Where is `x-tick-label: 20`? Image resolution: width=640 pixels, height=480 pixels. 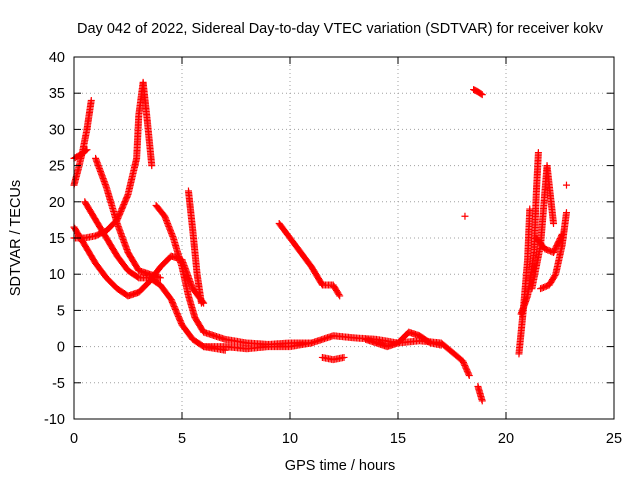
x-tick-label: 20 is located at coordinates (506, 439).